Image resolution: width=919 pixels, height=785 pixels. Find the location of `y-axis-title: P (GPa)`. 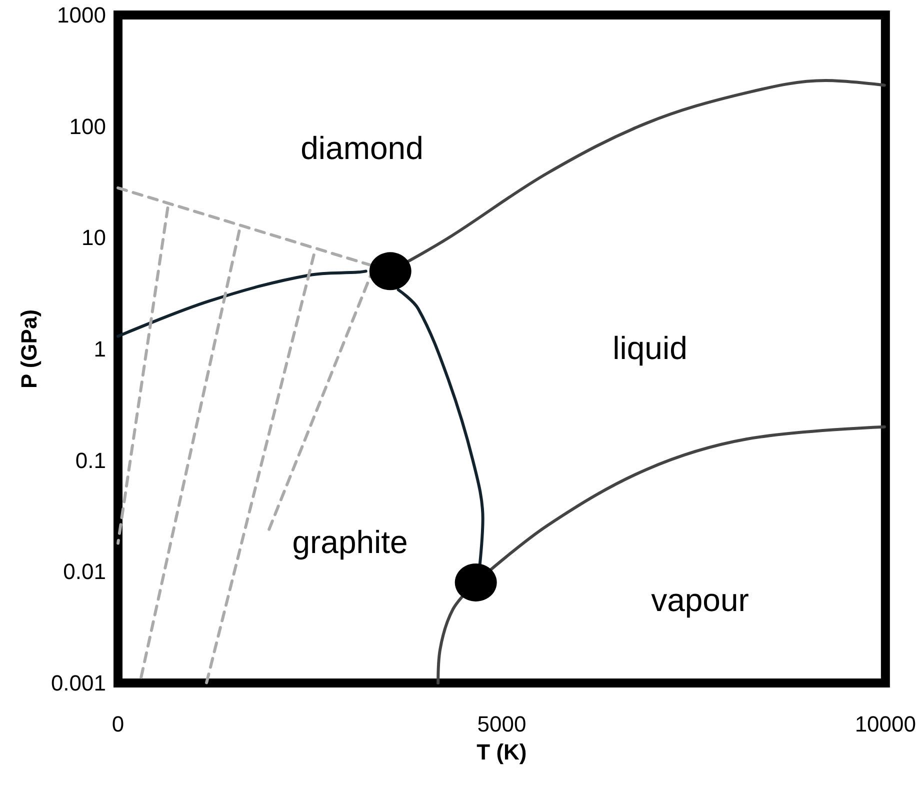

y-axis-title: P (GPa) is located at coordinates (29, 349).